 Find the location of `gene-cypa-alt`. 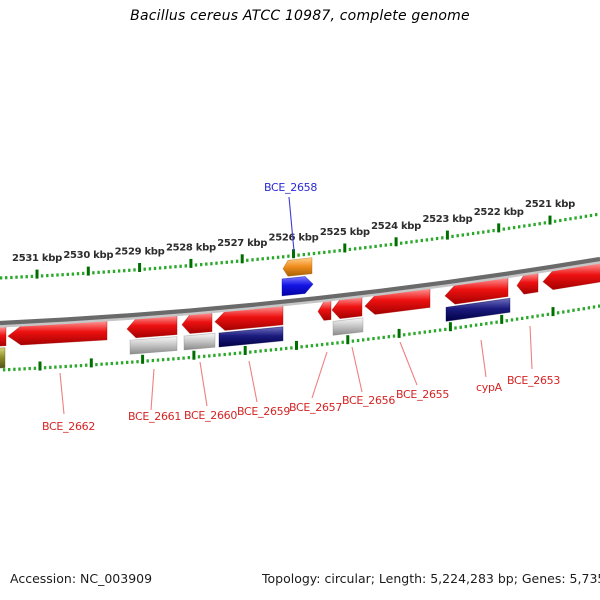

gene-cypa-alt is located at coordinates (478, 309).